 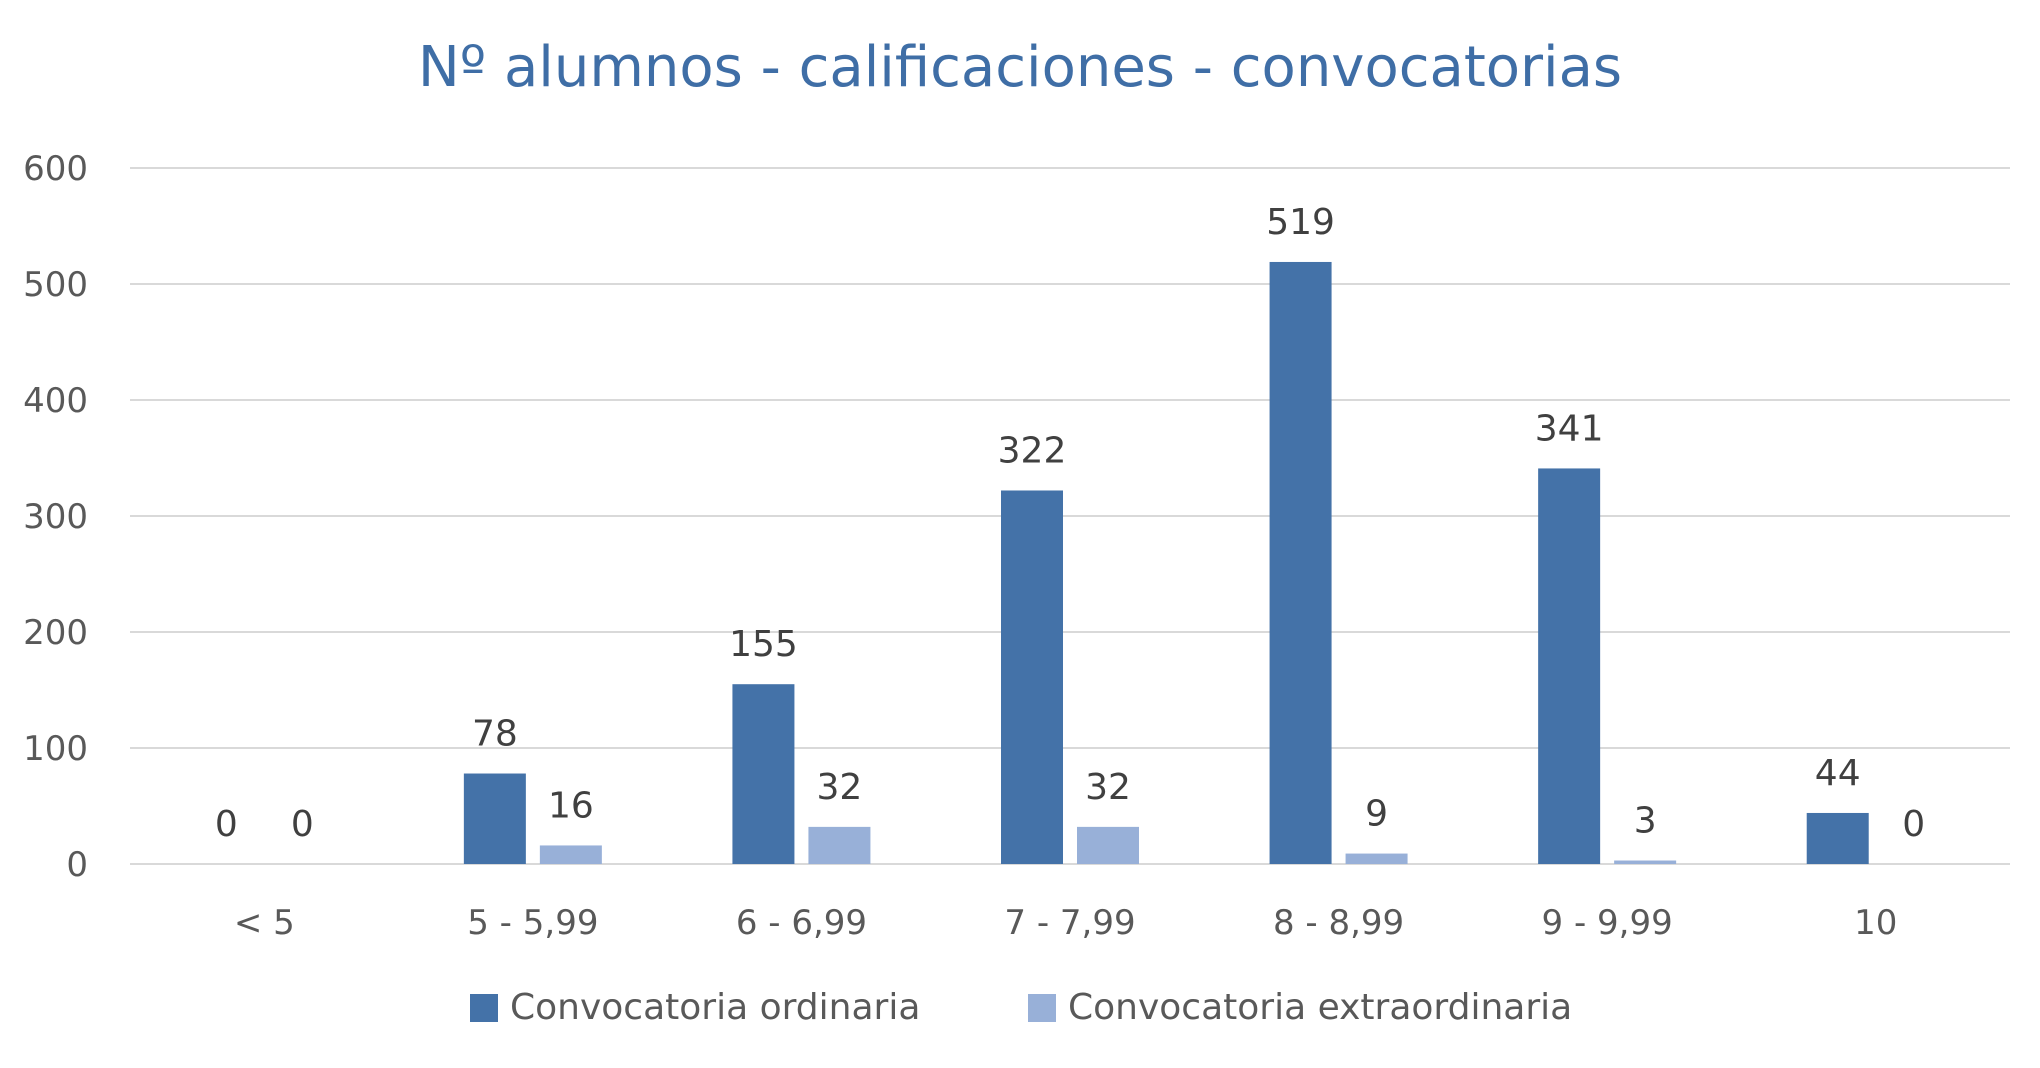 What do you see at coordinates (55, 633) in the screenshot?
I see `y-tick-label: 200` at bounding box center [55, 633].